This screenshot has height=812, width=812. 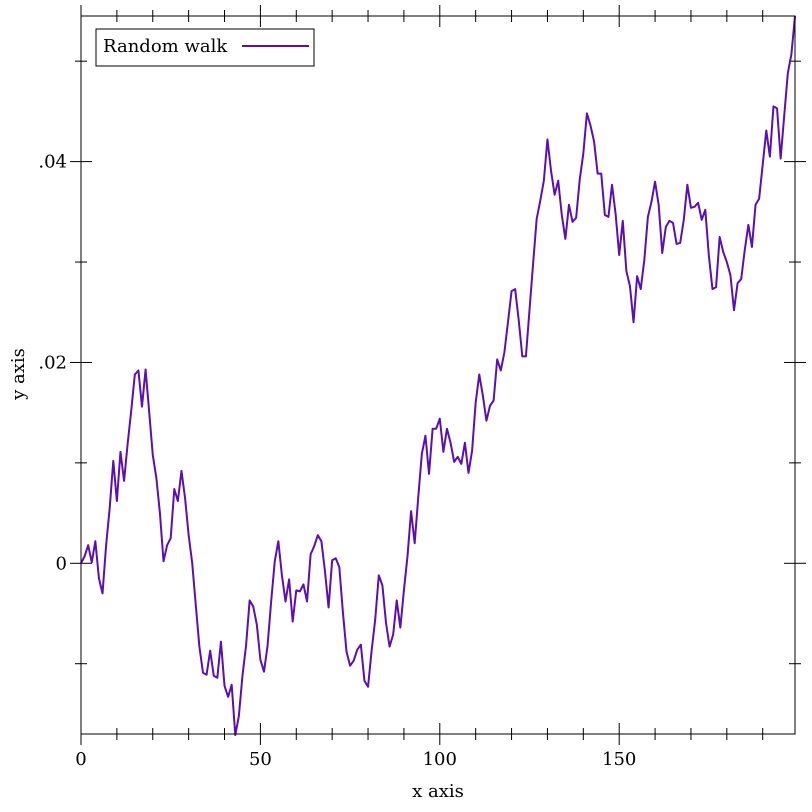 What do you see at coordinates (260, 759) in the screenshot?
I see `x-tick-label: 50` at bounding box center [260, 759].